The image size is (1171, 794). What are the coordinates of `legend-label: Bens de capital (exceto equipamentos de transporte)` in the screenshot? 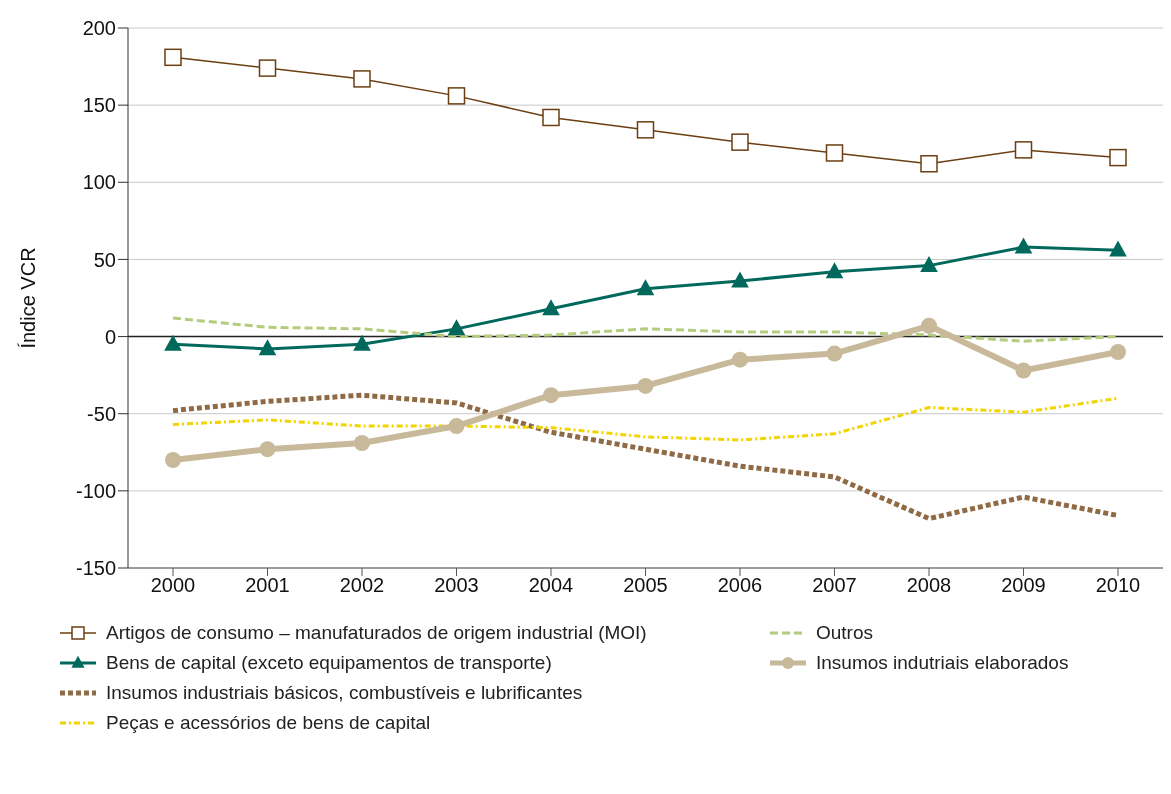 It's located at (329, 663).